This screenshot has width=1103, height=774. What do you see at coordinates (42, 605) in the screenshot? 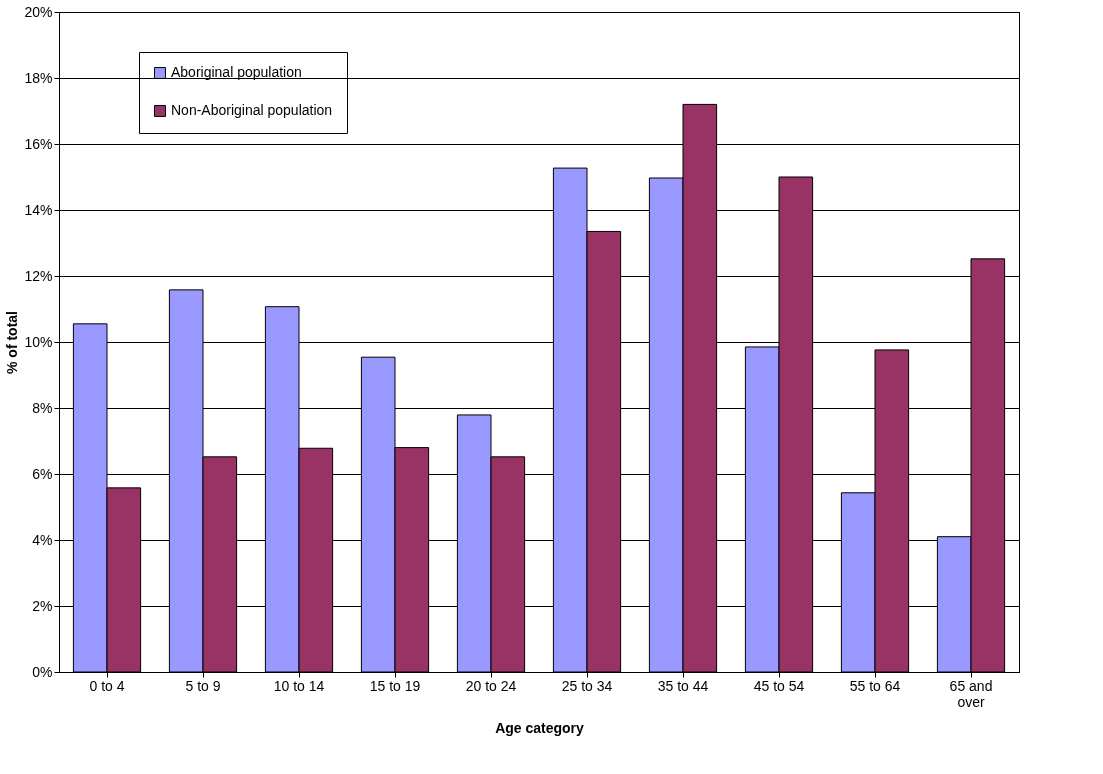
I see `y-tick-label: 2%` at bounding box center [42, 605].